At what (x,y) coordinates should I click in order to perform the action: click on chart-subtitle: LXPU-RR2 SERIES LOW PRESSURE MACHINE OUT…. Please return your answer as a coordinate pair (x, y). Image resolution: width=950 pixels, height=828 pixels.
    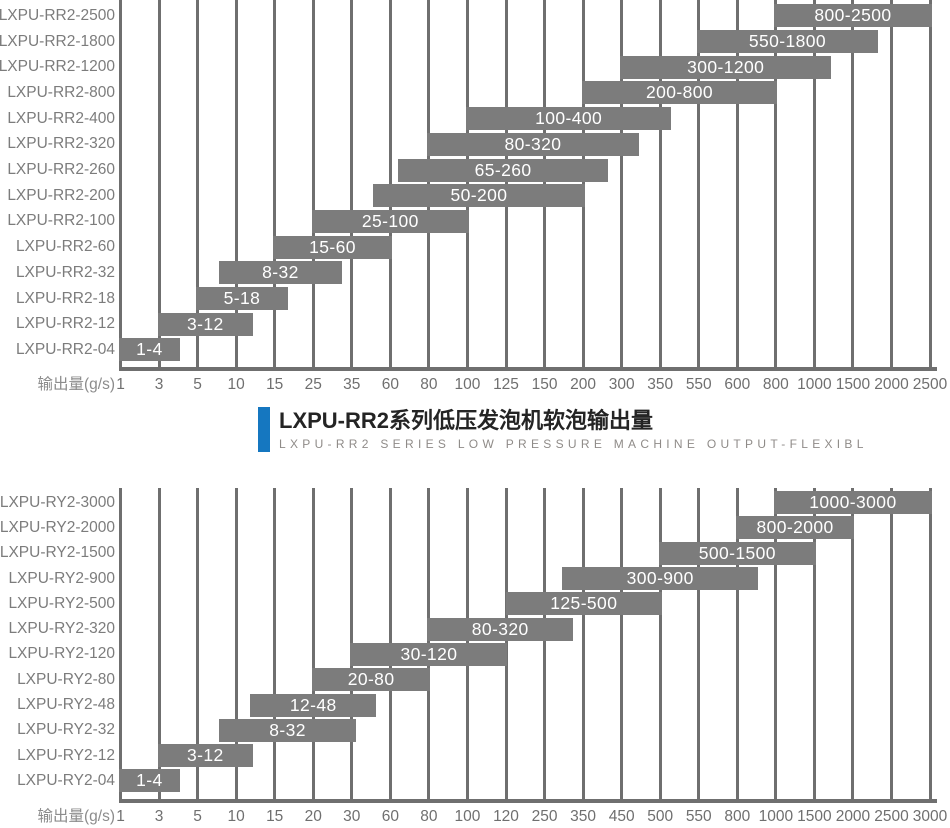
    Looking at the image, I should click on (573, 444).